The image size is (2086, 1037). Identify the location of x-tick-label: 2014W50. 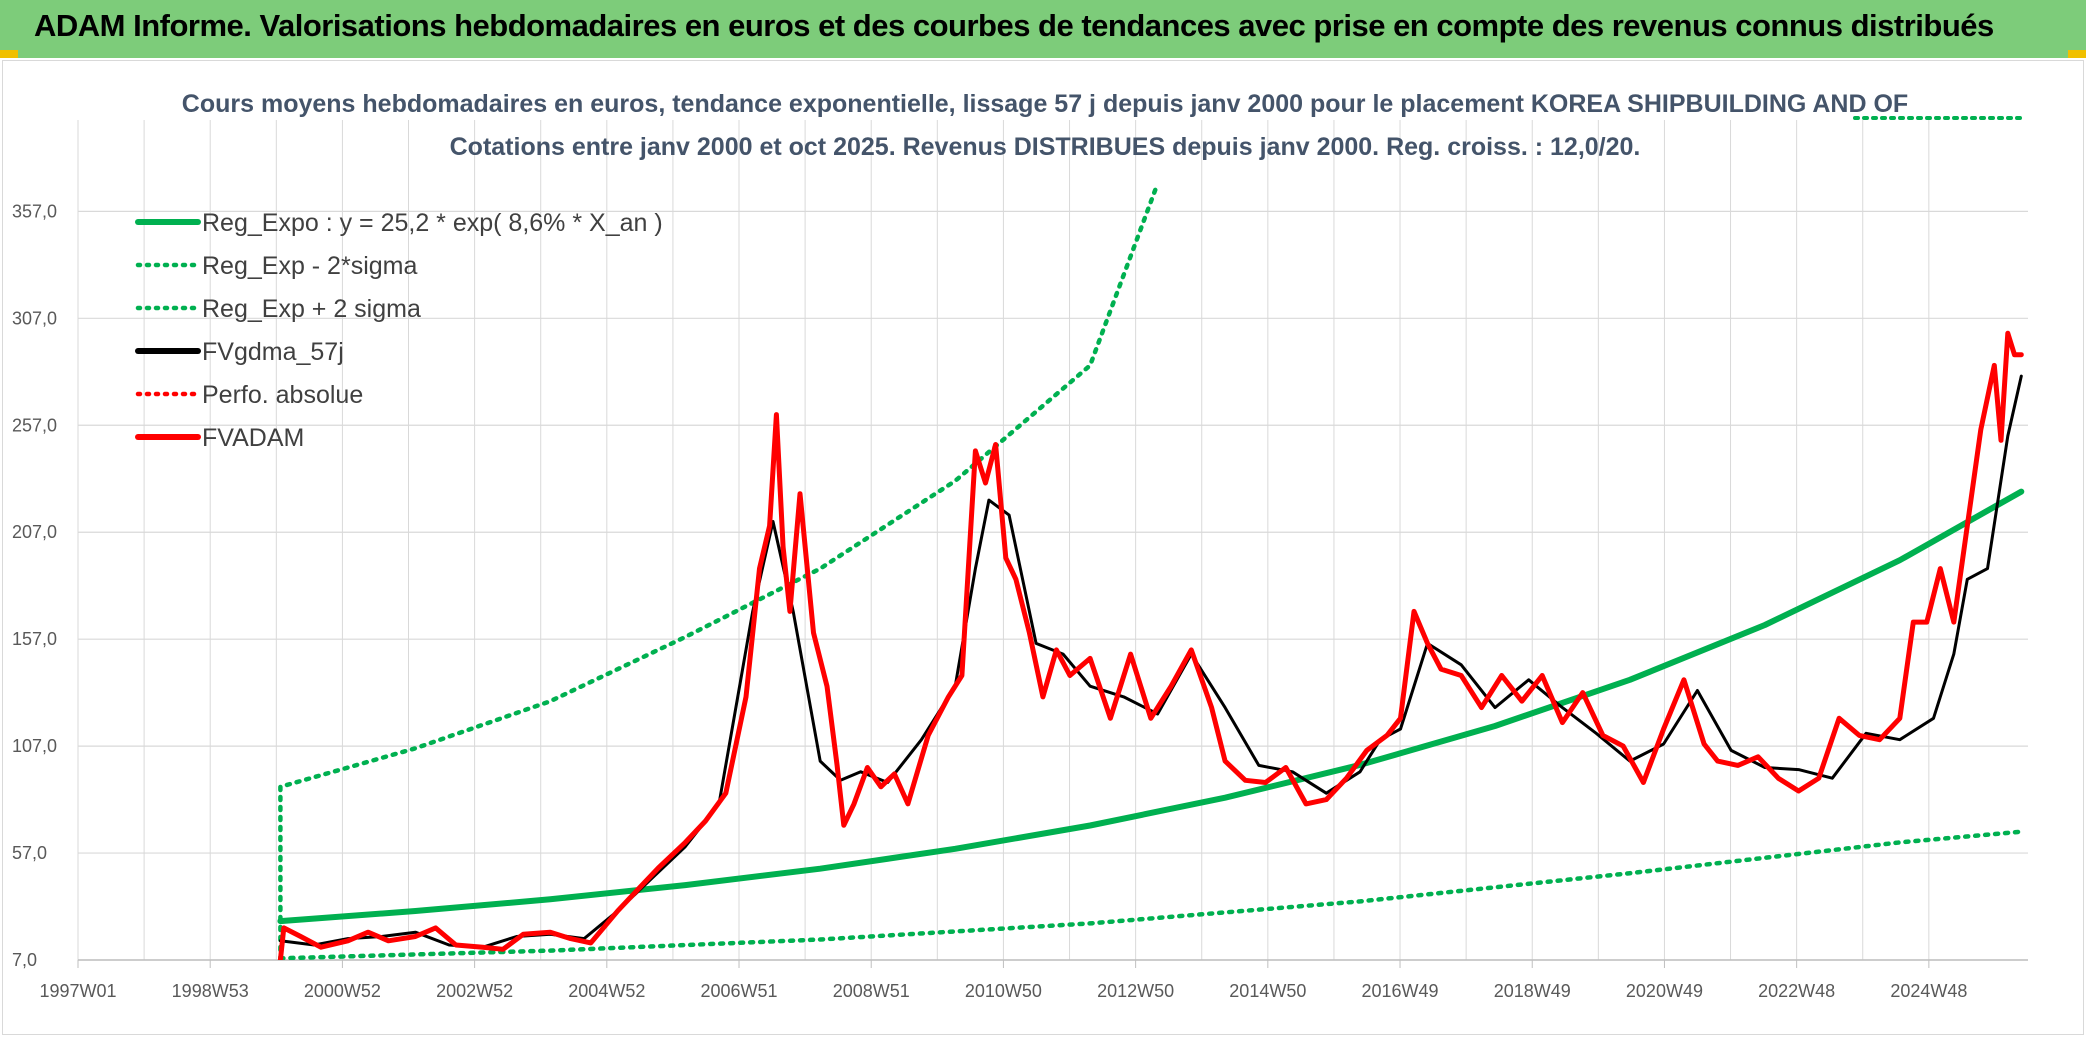
(1267, 991).